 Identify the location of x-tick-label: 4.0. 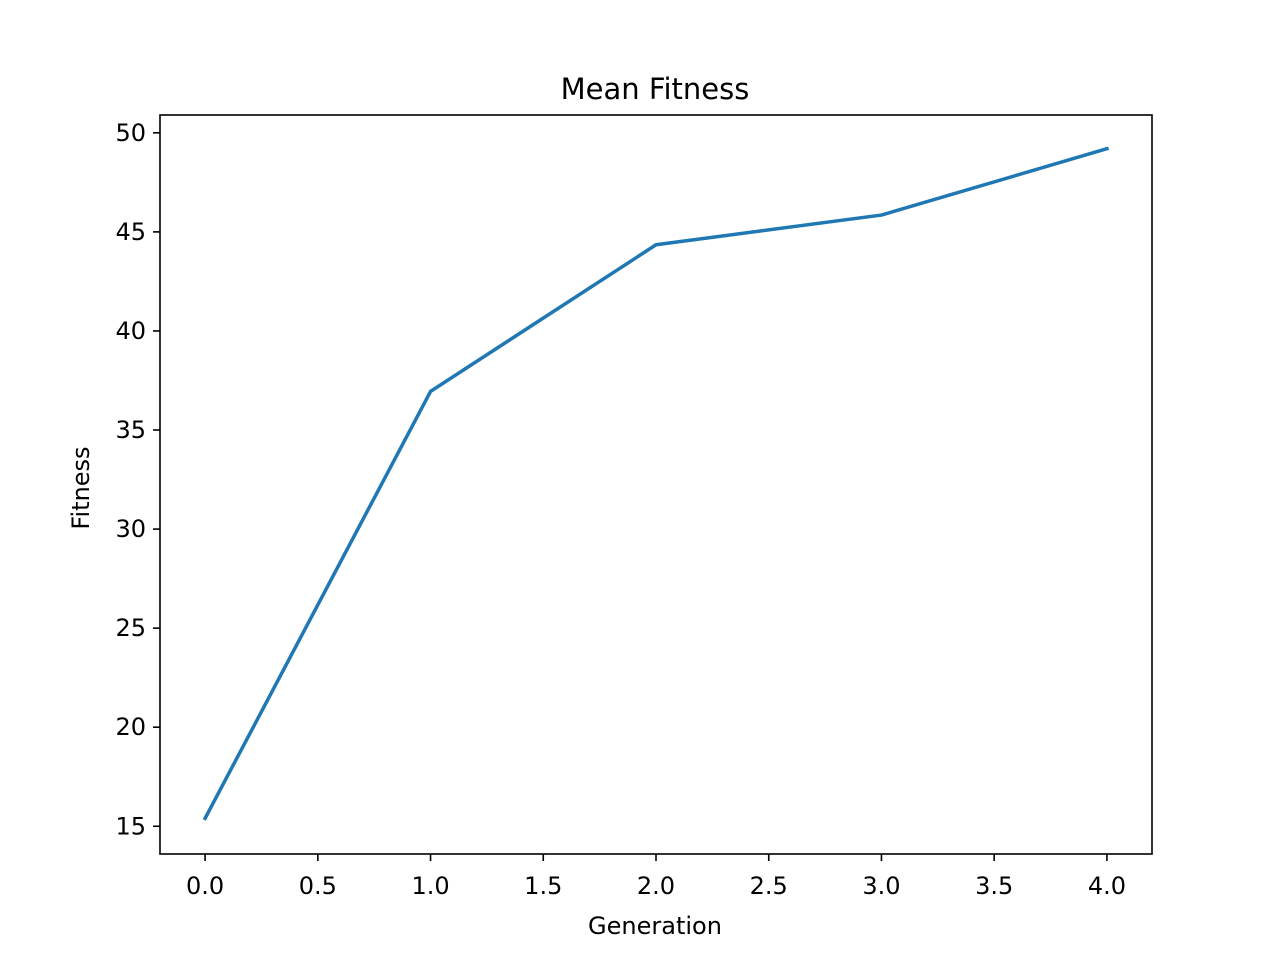
(1107, 886).